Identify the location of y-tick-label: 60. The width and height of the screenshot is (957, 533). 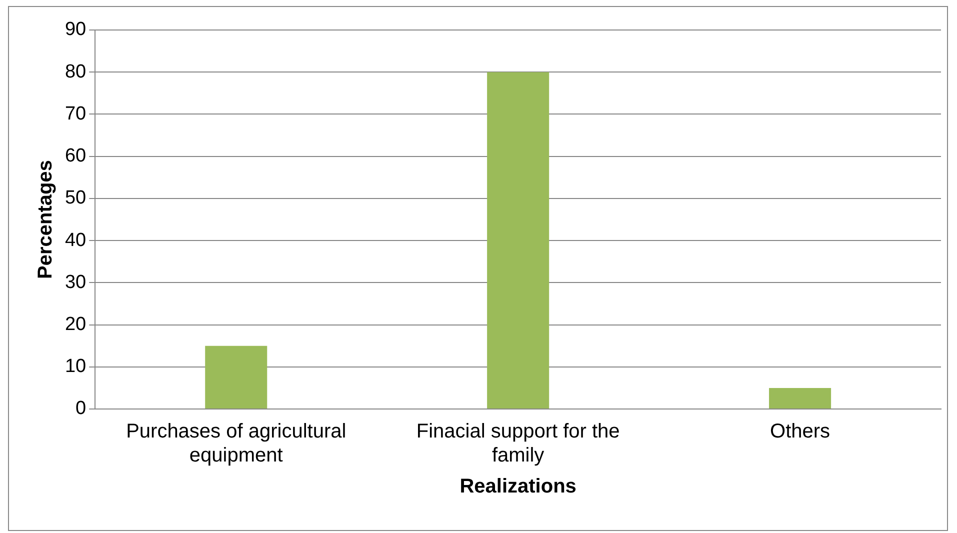
(75, 156).